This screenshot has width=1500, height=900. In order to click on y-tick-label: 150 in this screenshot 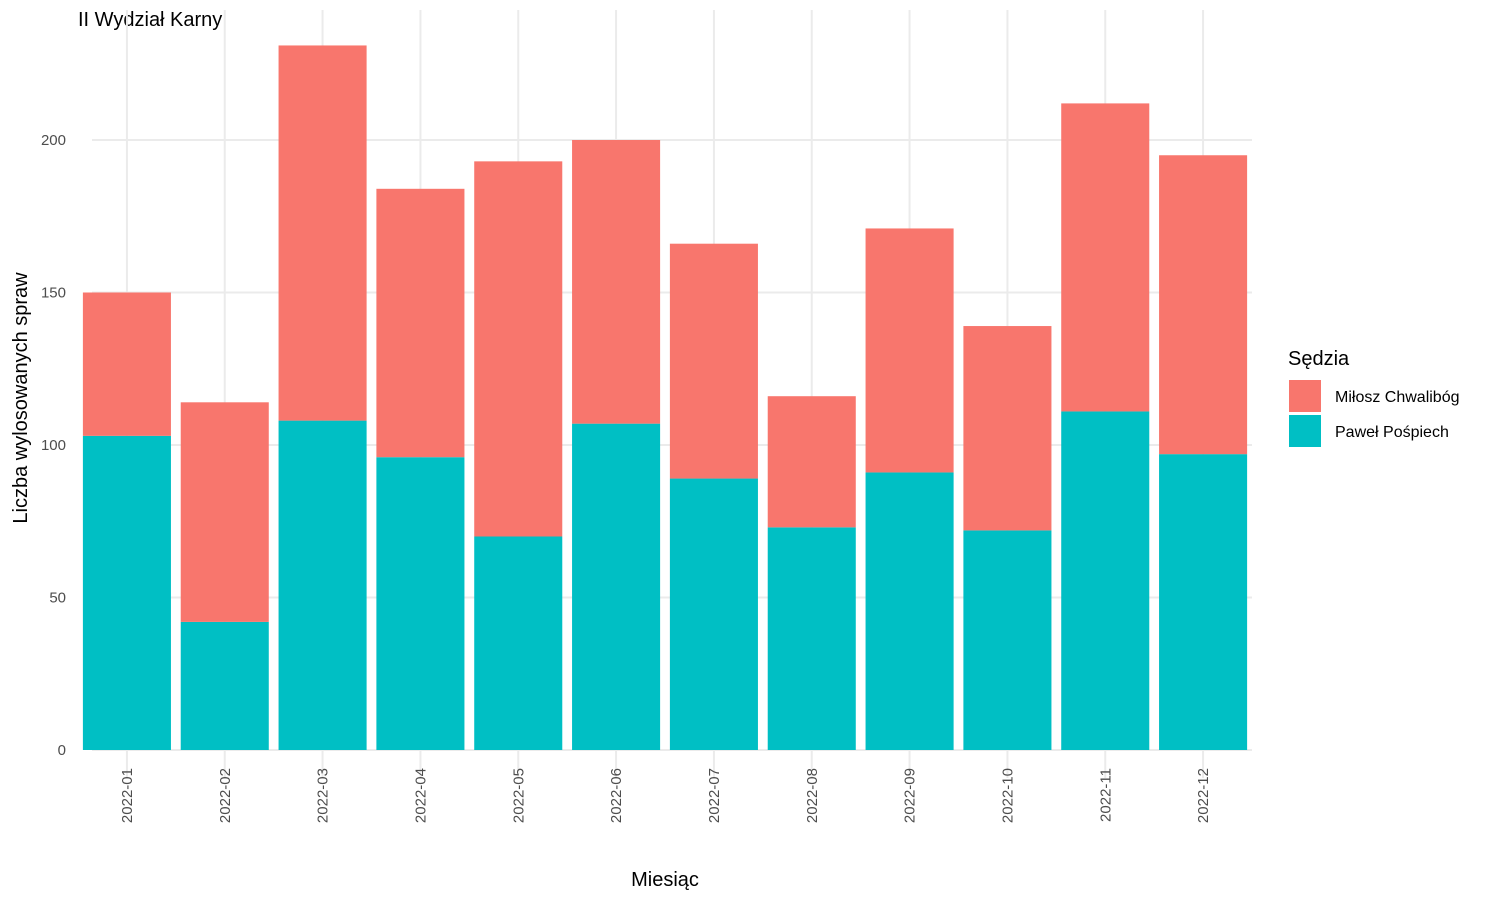, I will do `click(53, 293)`.